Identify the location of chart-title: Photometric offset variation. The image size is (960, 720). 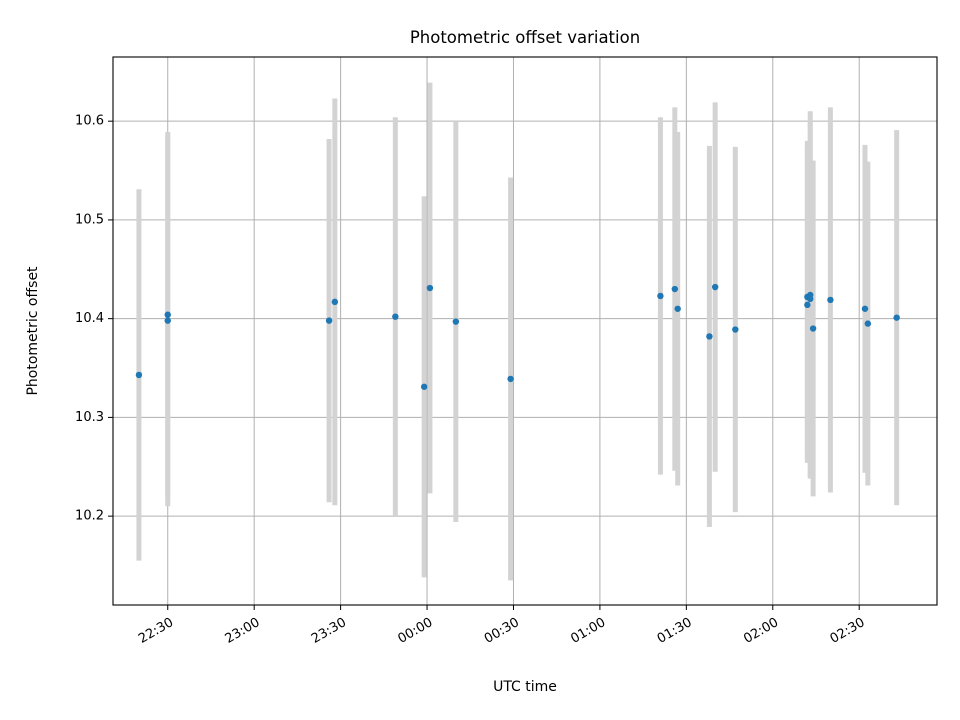
(525, 37).